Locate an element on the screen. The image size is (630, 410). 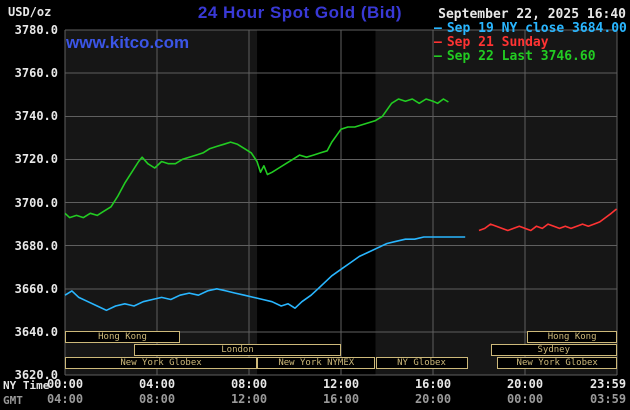
legend-item: – Sep 21 Sunday is located at coordinates (530, 43).